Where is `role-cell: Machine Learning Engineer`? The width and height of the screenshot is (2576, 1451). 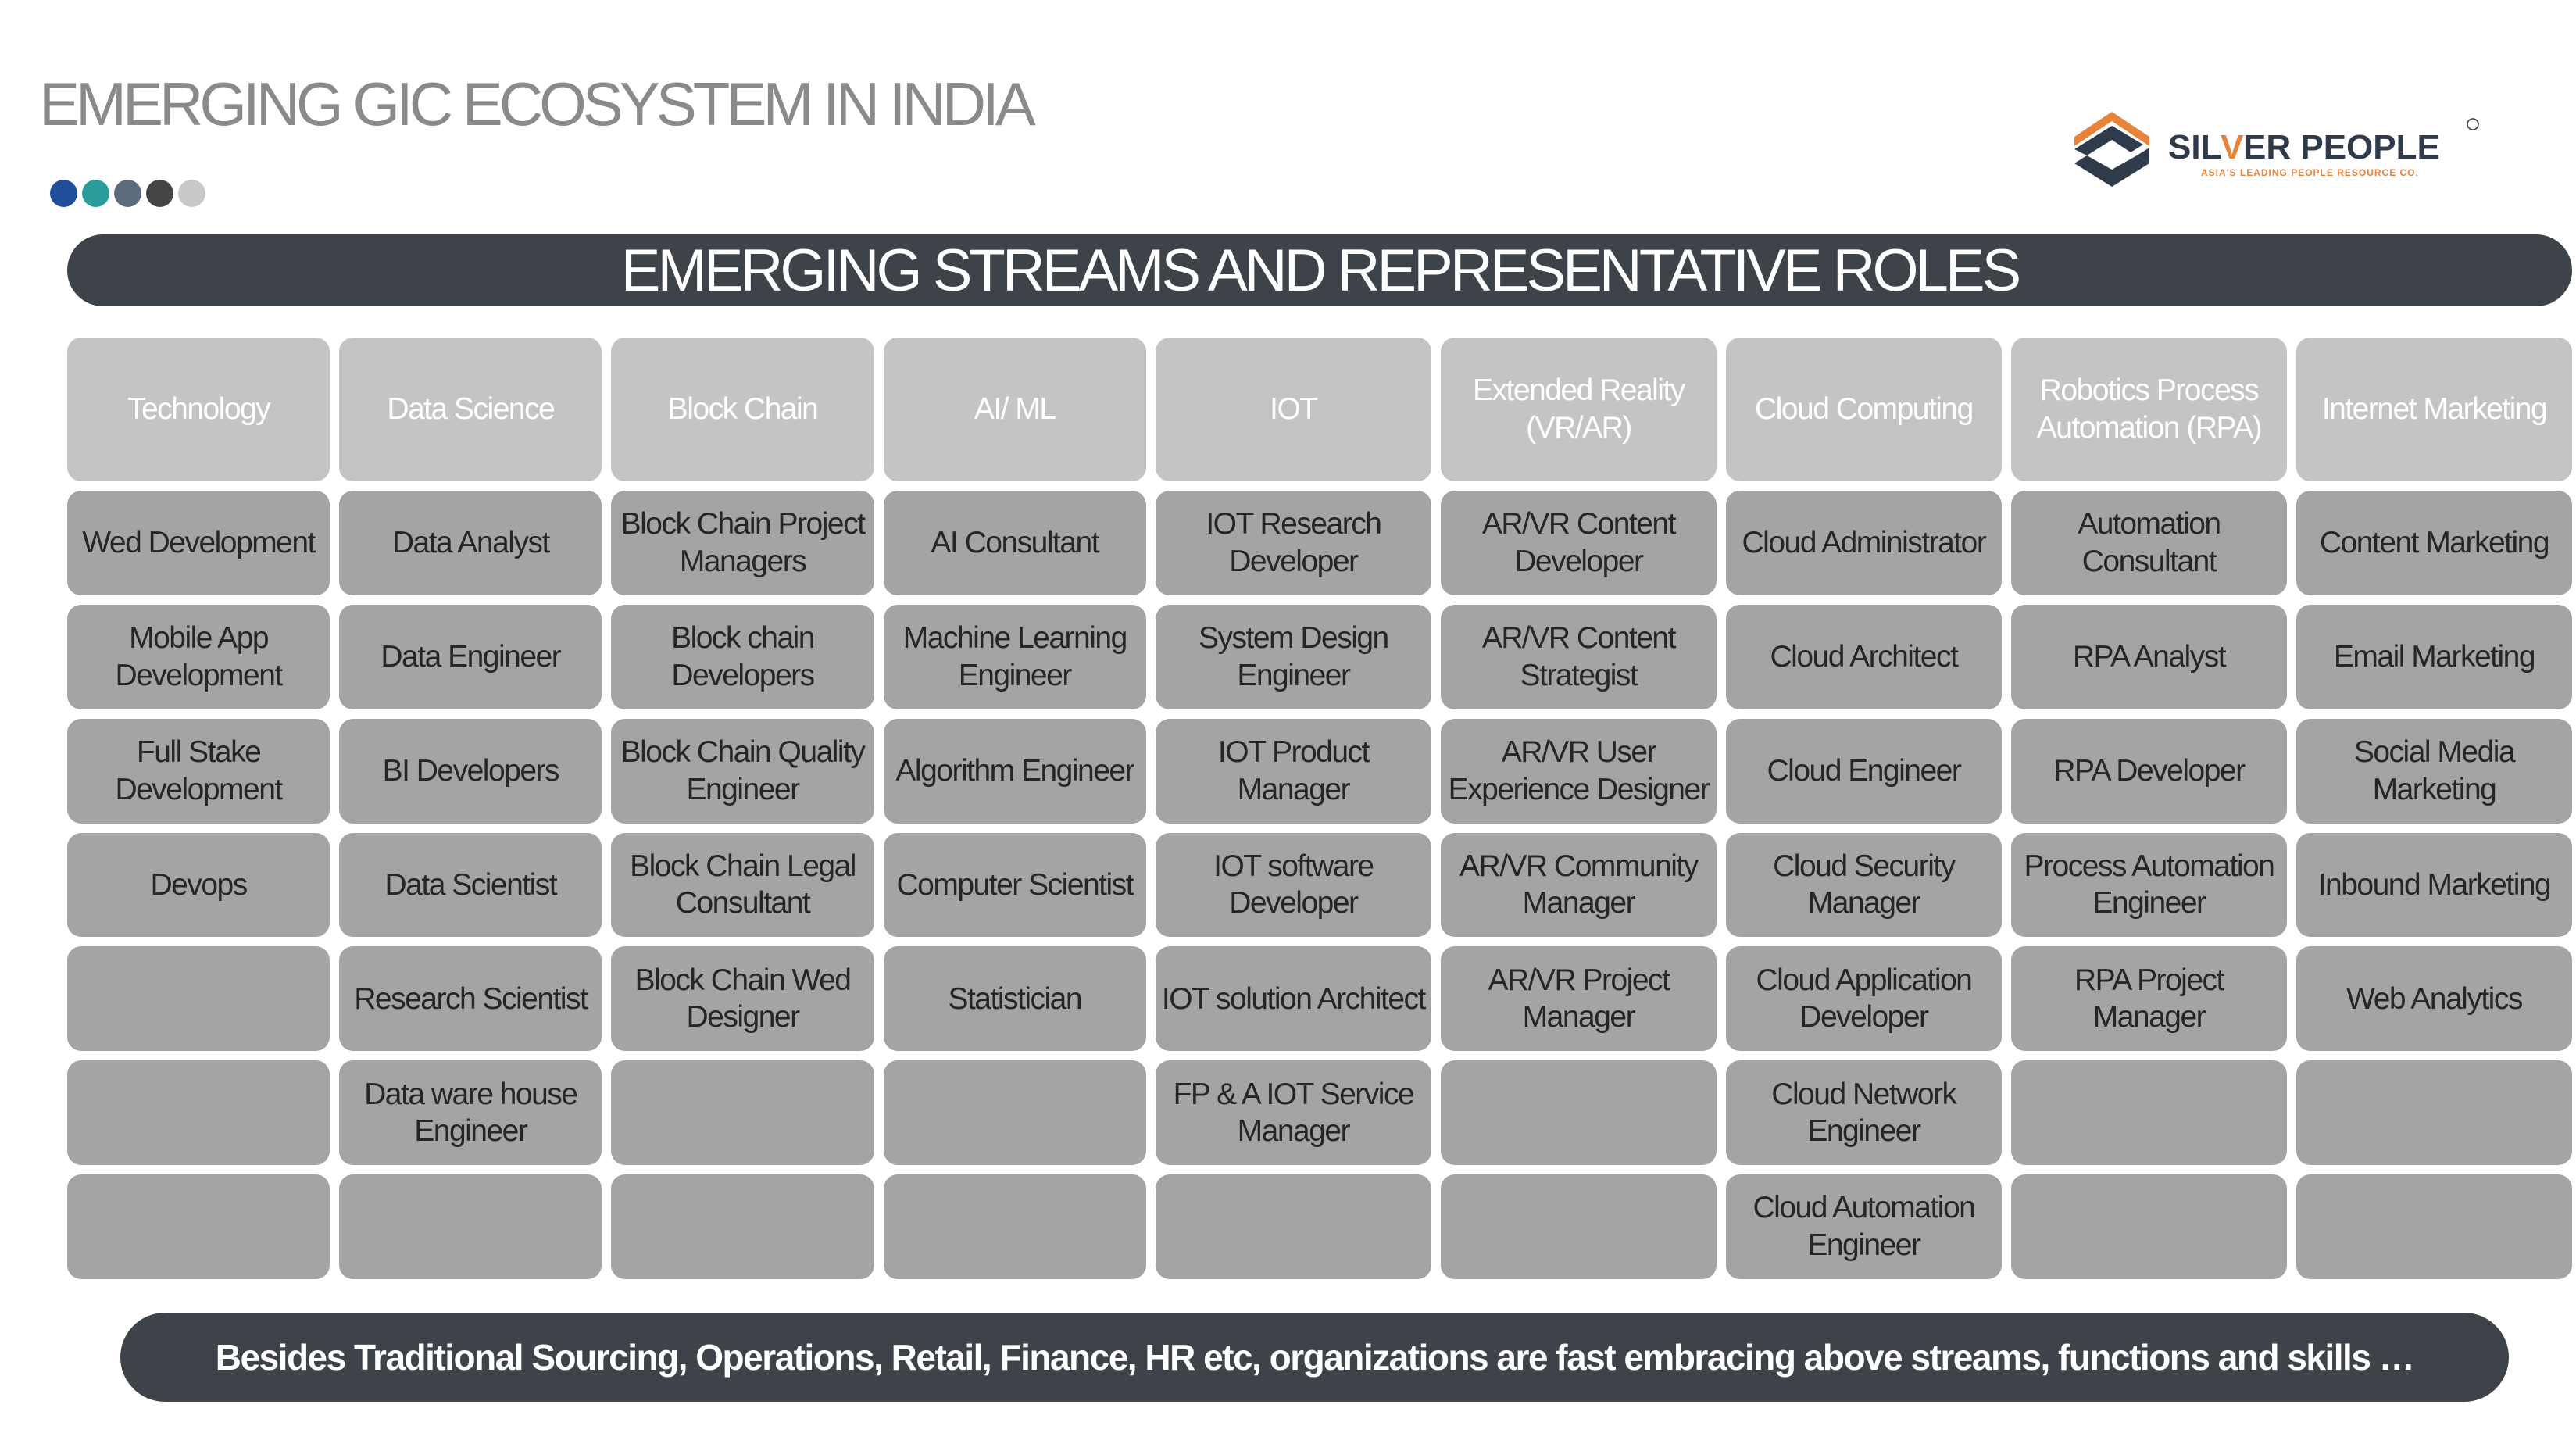
role-cell: Machine Learning Engineer is located at coordinates (1015, 656).